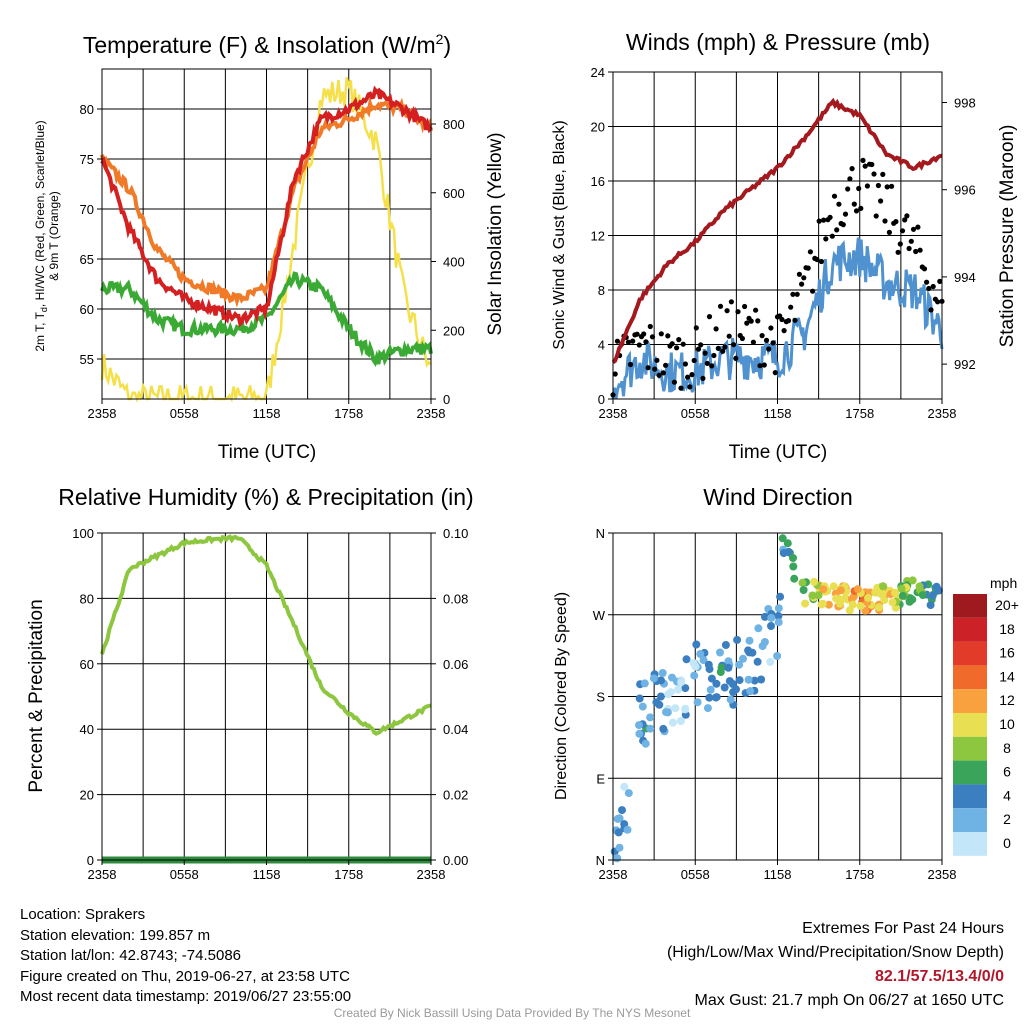 This screenshot has width=1024, height=1024. I want to click on legend-label: 12, so click(1007, 700).